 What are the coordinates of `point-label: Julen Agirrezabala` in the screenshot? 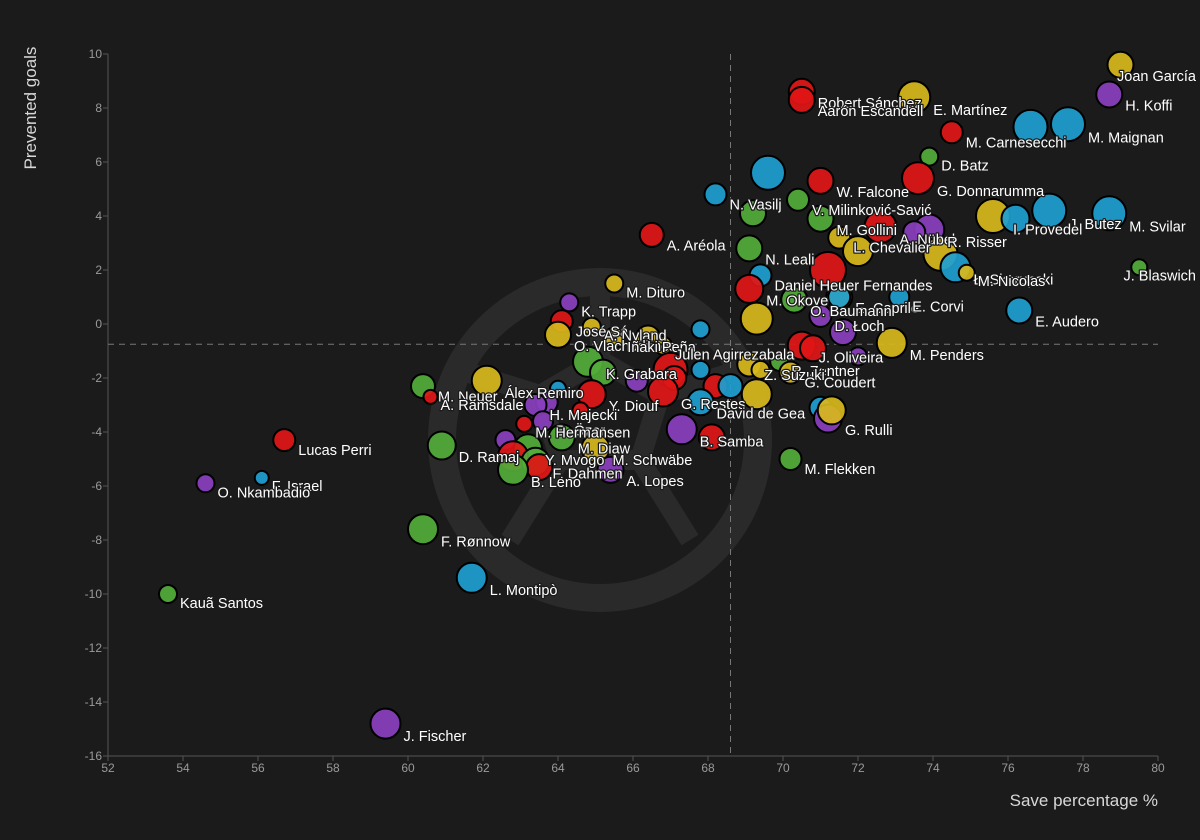 It's located at (735, 356).